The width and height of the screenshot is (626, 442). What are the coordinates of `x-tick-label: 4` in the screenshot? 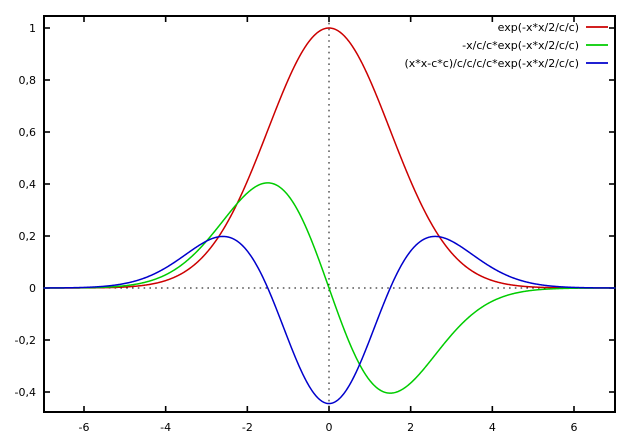 It's located at (492, 427).